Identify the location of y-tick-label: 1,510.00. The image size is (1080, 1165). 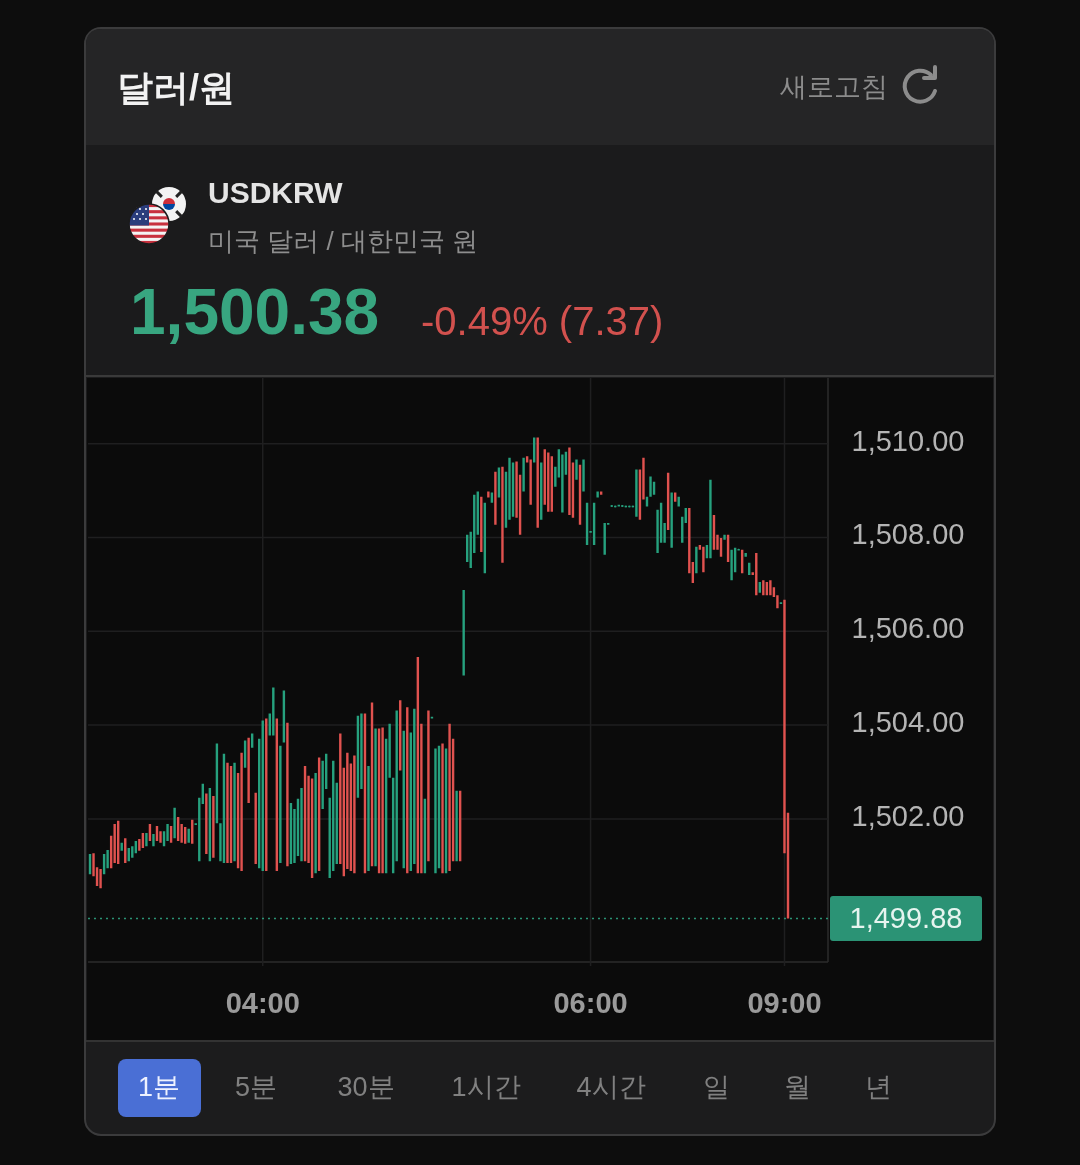
(908, 440).